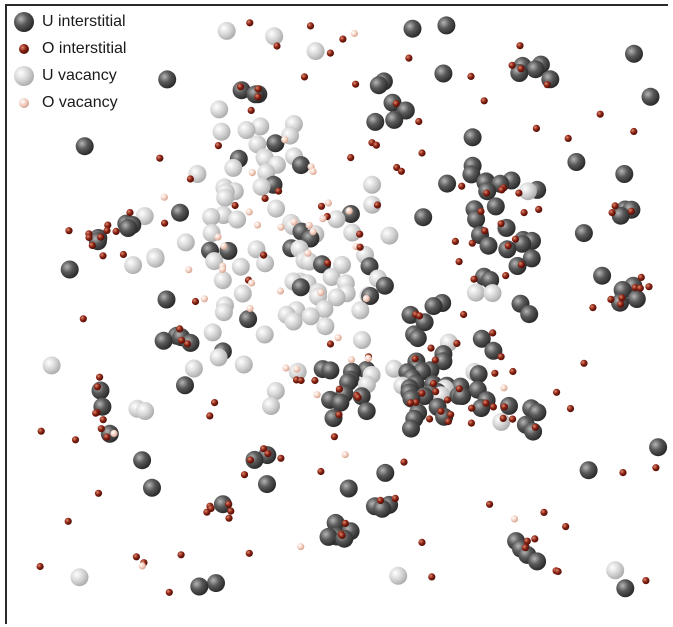  Describe the element at coordinates (68, 21) in the screenshot. I see `legend-item-u-interstitial: U interstitial` at that location.